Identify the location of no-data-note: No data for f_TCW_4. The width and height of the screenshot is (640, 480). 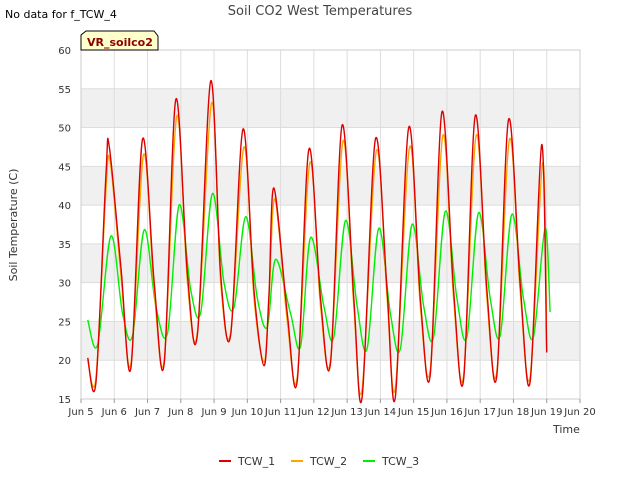
(61, 14).